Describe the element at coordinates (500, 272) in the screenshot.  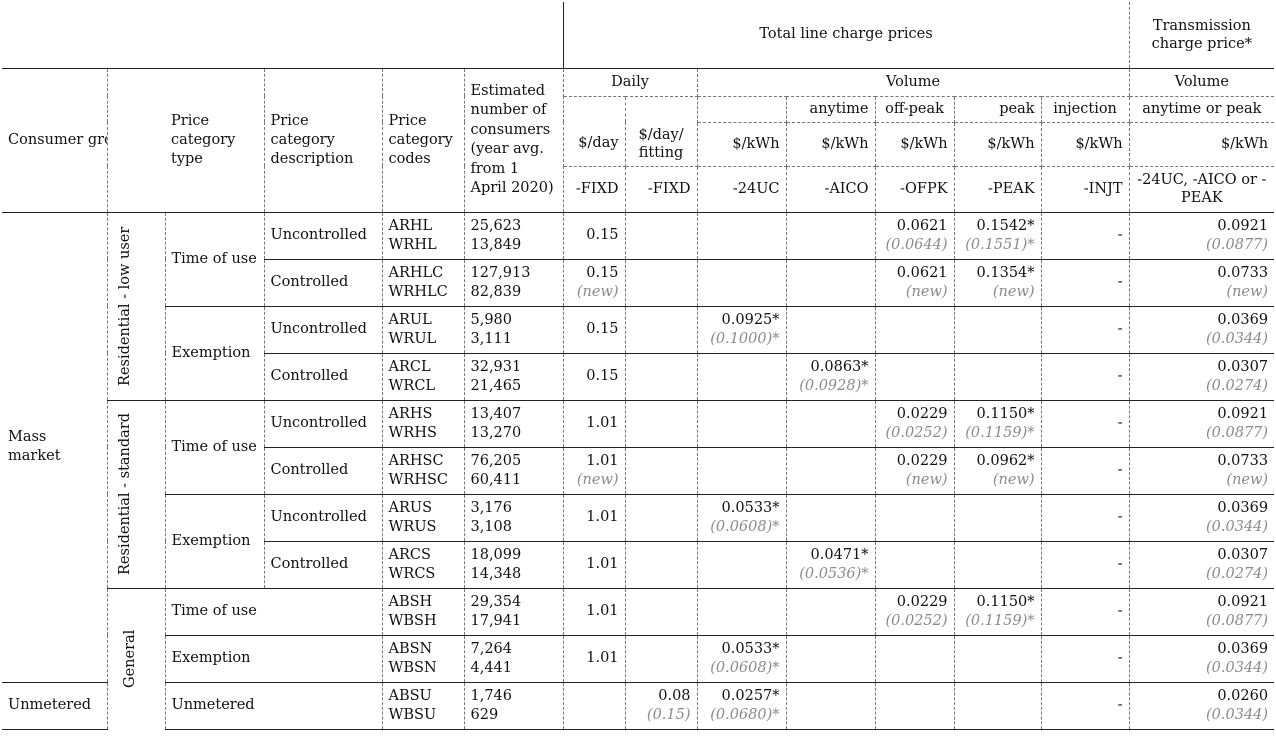
I see `count: 127,913` at that location.